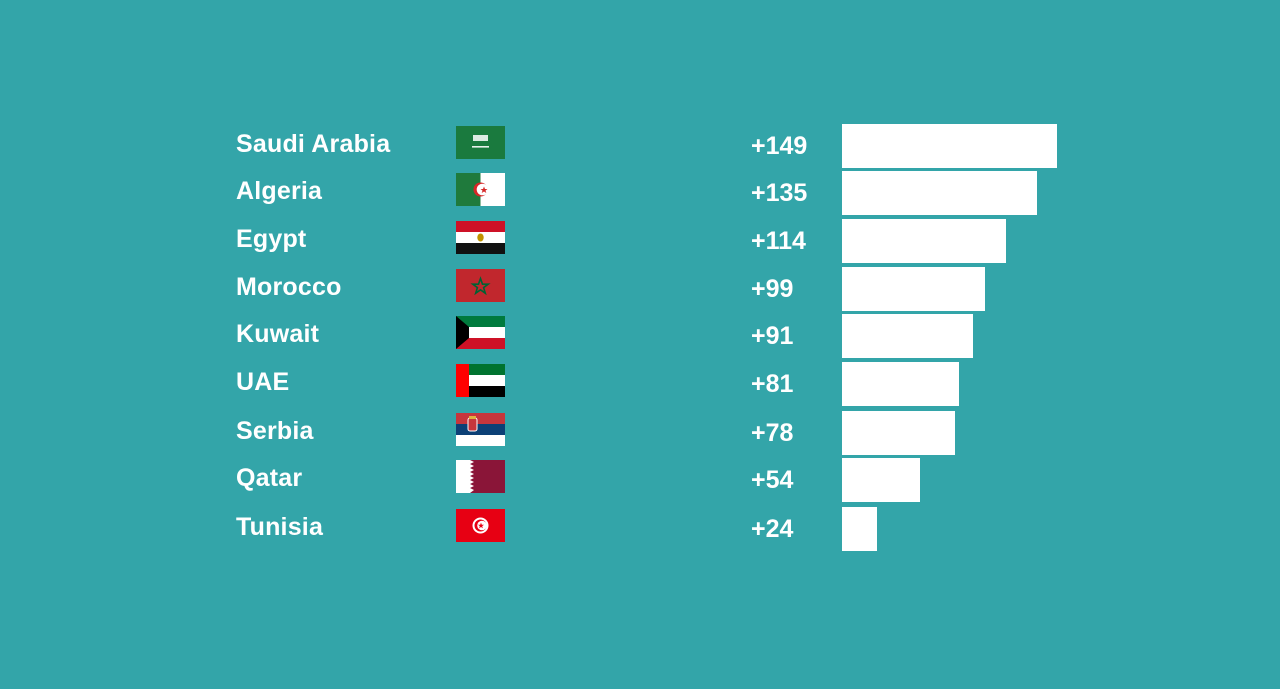  Describe the element at coordinates (772, 433) in the screenshot. I see `data-label: +78` at that location.